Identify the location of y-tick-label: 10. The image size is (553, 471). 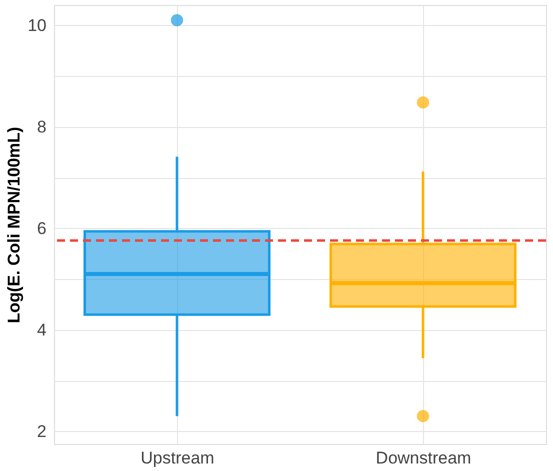
(37, 25).